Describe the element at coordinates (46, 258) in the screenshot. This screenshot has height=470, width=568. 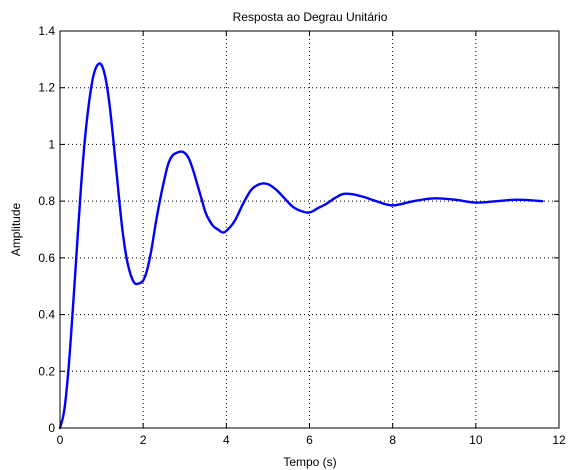
I see `y-tick-label: 0.6` at that location.